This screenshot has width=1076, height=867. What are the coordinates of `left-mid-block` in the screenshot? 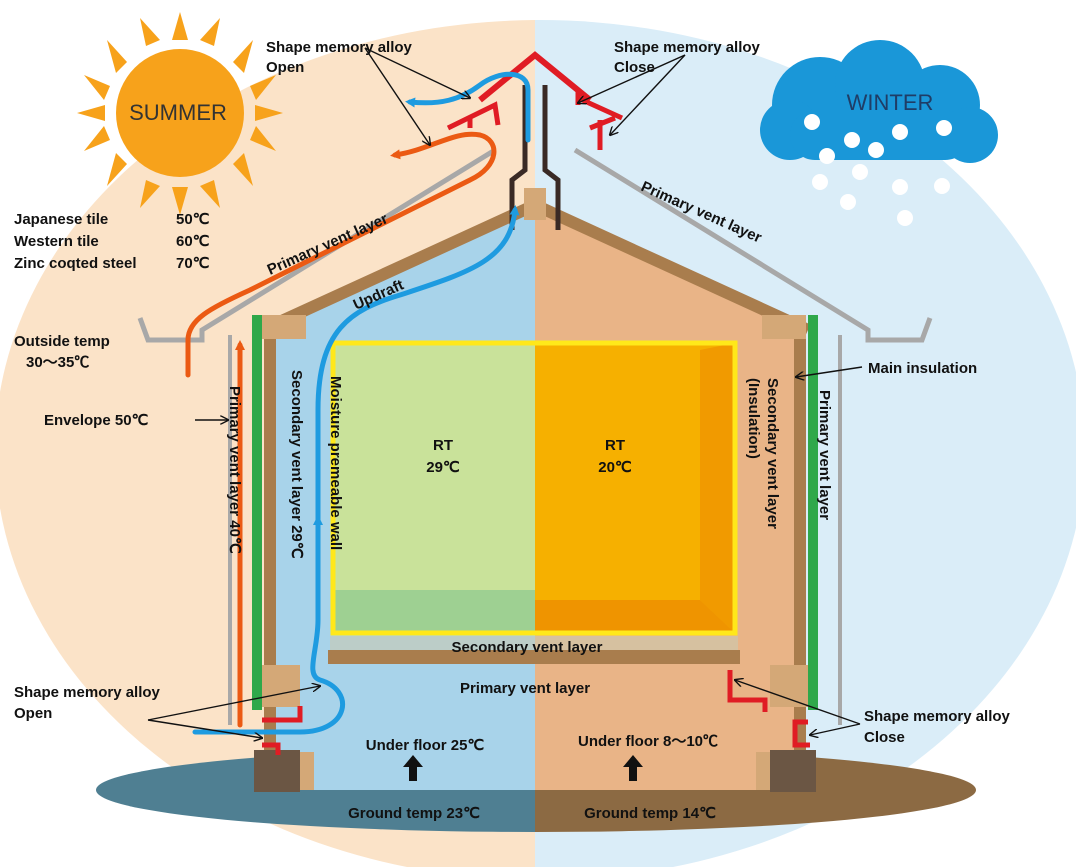 It's located at (281, 686).